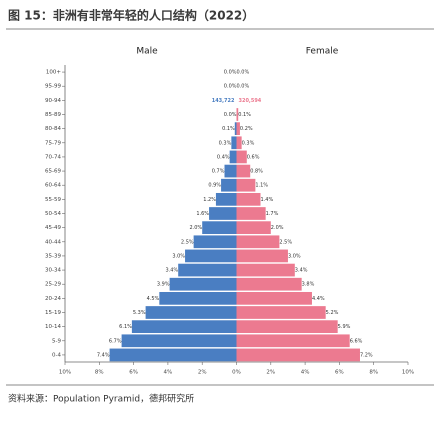 The width and height of the screenshot is (440, 425). What do you see at coordinates (223, 157) in the screenshot?
I see `value-label: 0.4%` at bounding box center [223, 157].